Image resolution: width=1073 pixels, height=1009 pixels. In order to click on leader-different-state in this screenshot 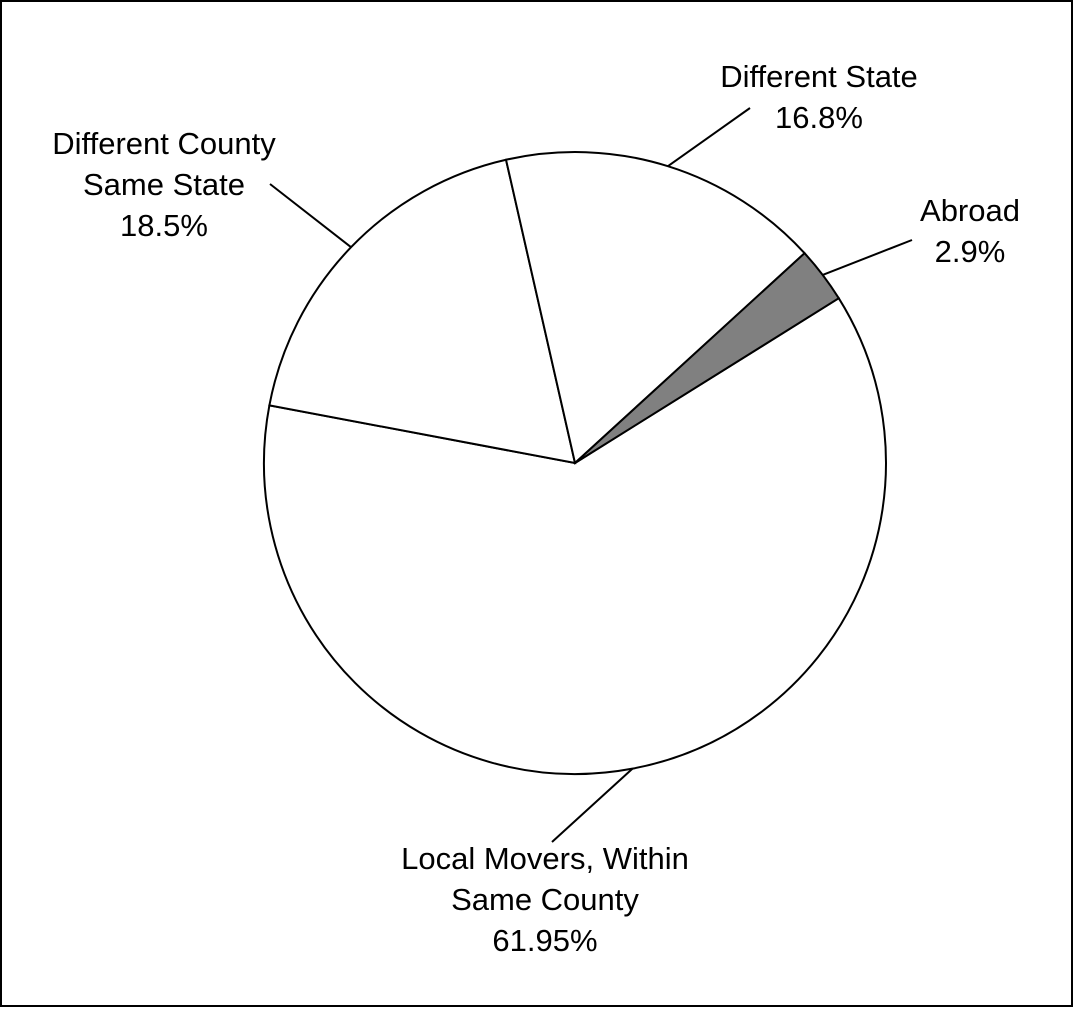, I will do `click(709, 137)`.